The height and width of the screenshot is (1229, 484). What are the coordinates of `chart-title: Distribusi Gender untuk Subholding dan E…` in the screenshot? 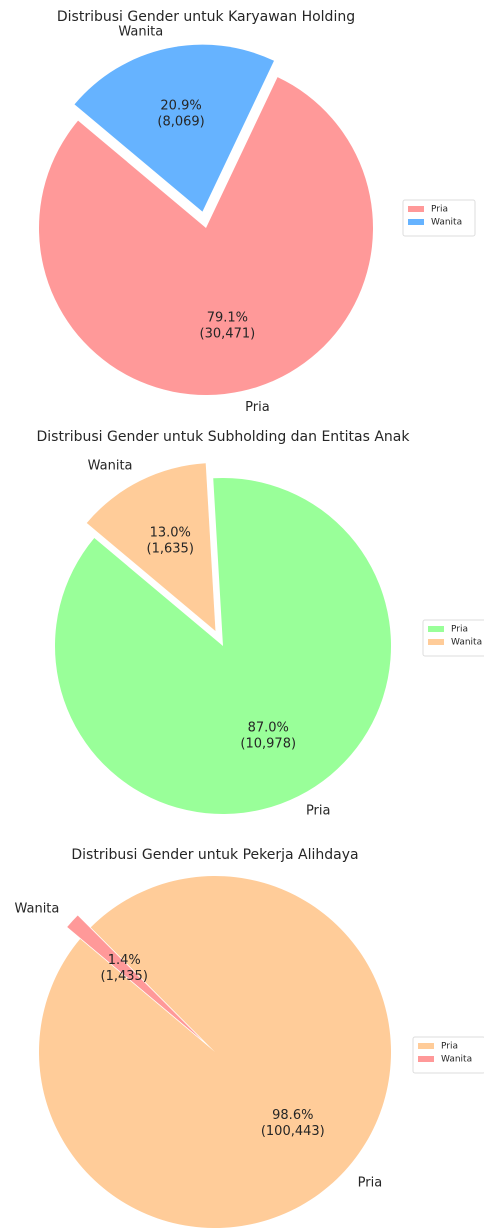 It's located at (224, 437).